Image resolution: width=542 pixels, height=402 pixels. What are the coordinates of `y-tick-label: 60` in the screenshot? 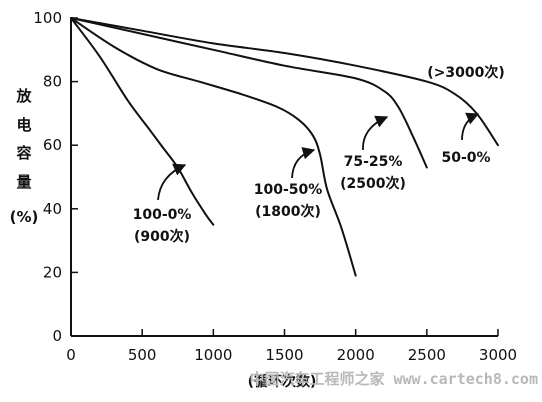 It's located at (52, 145).